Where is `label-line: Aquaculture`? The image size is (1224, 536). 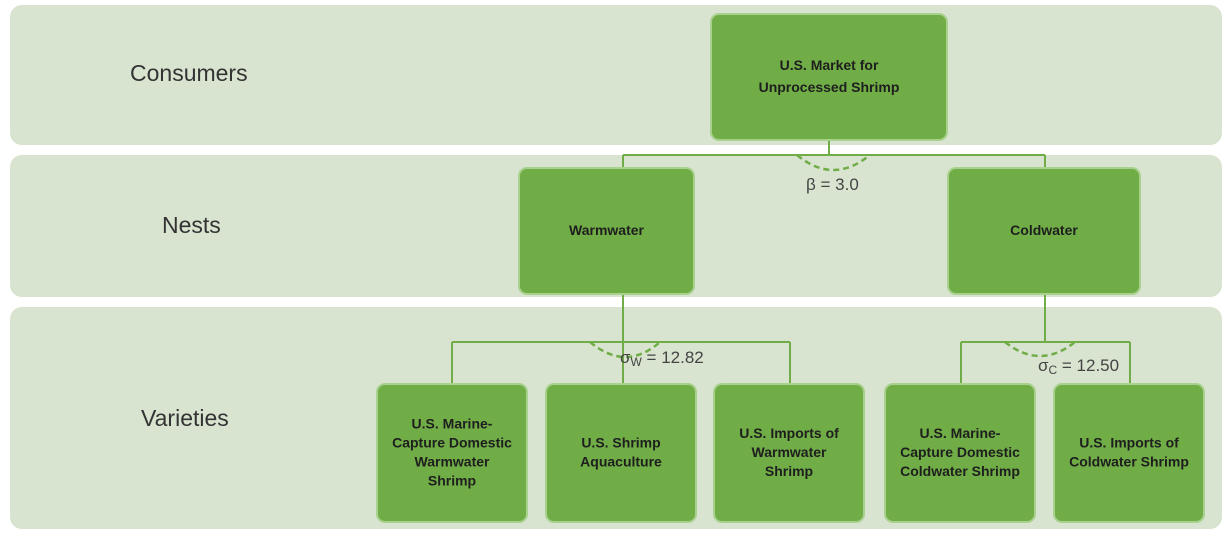
label-line: Aquaculture is located at coordinates (621, 461).